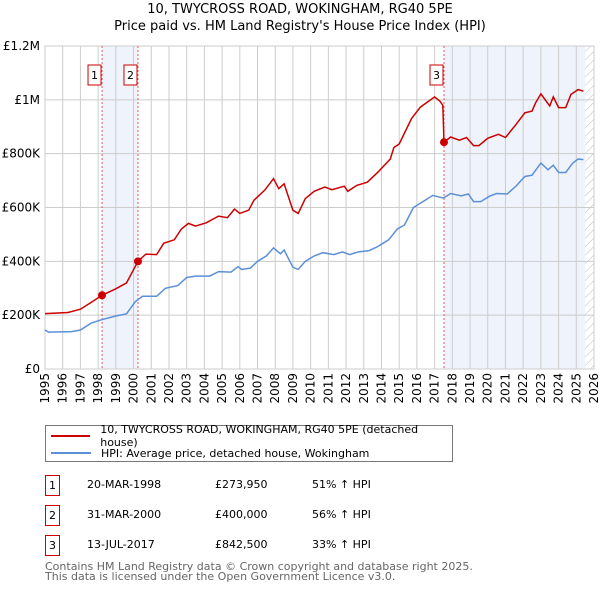  Describe the element at coordinates (222, 388) in the screenshot. I see `x-tick-label: 2005` at that location.